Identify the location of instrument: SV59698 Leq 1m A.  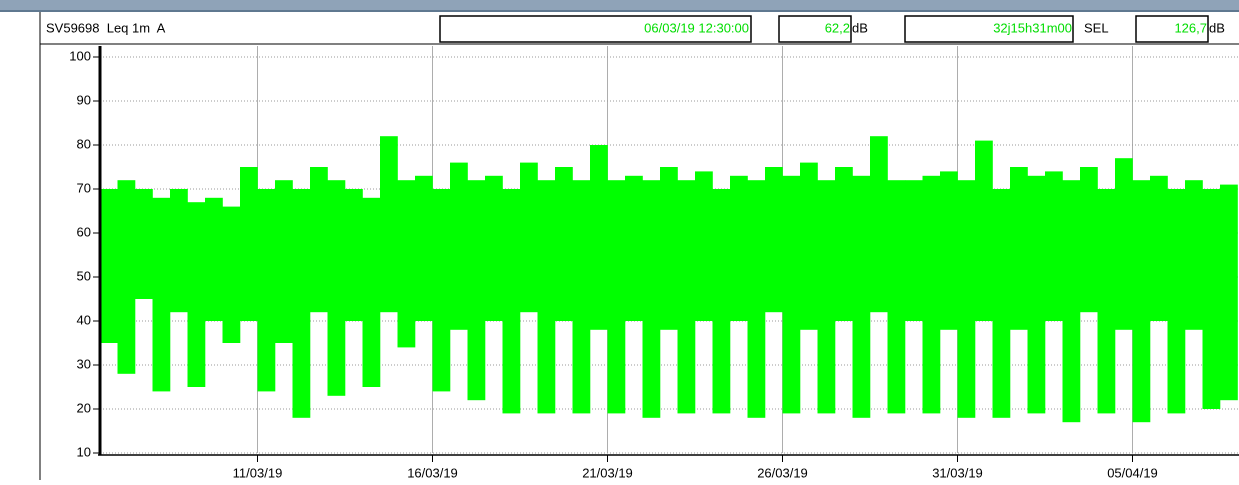
(106, 27).